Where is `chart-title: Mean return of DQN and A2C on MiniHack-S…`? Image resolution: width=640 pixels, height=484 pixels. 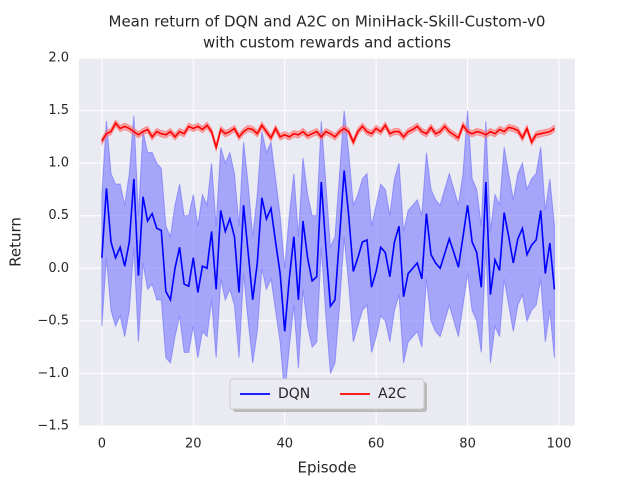 chart-title: Mean return of DQN and A2C on MiniHack-S… is located at coordinates (327, 22).